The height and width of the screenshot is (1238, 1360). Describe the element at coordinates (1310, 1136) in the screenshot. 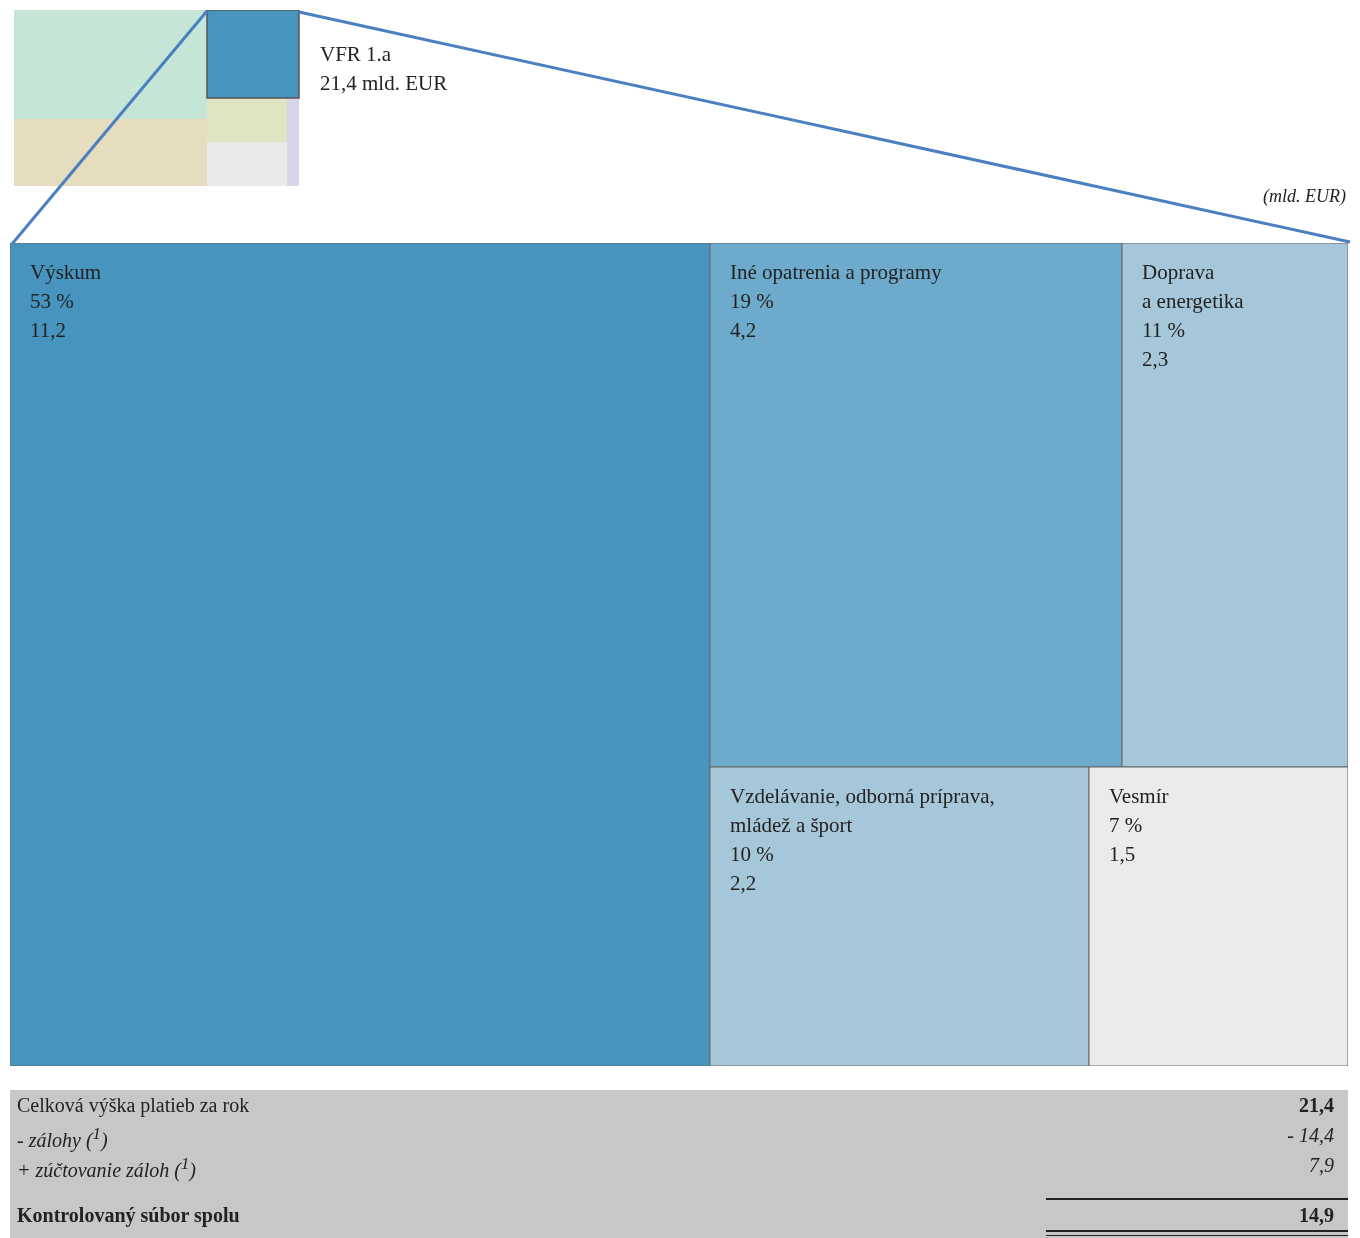

I see `text: - 14,4` at that location.